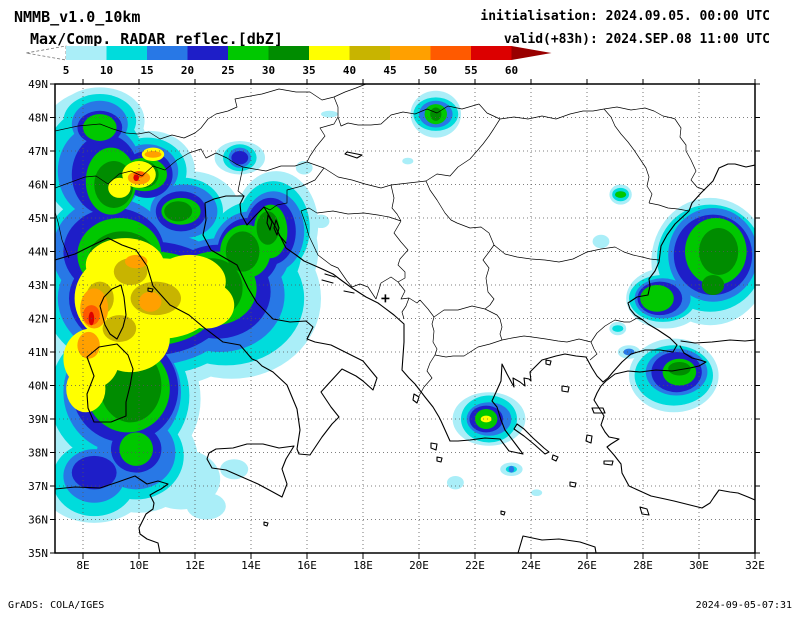  Describe the element at coordinates (38, 486) in the screenshot. I see `lat-label: 37N` at that location.